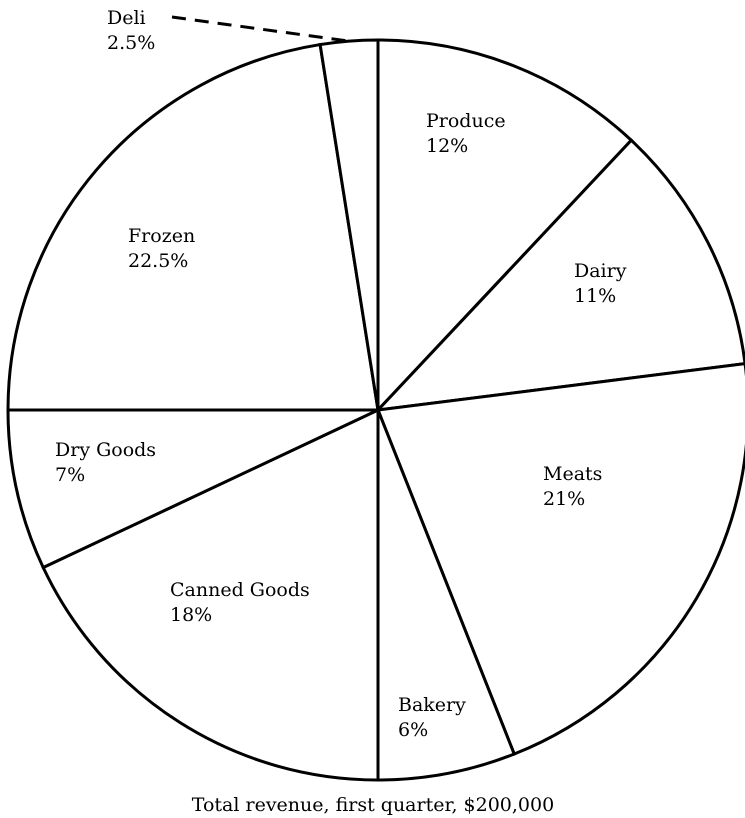  Describe the element at coordinates (413, 730) in the screenshot. I see `slice-value-label: 6%` at that location.